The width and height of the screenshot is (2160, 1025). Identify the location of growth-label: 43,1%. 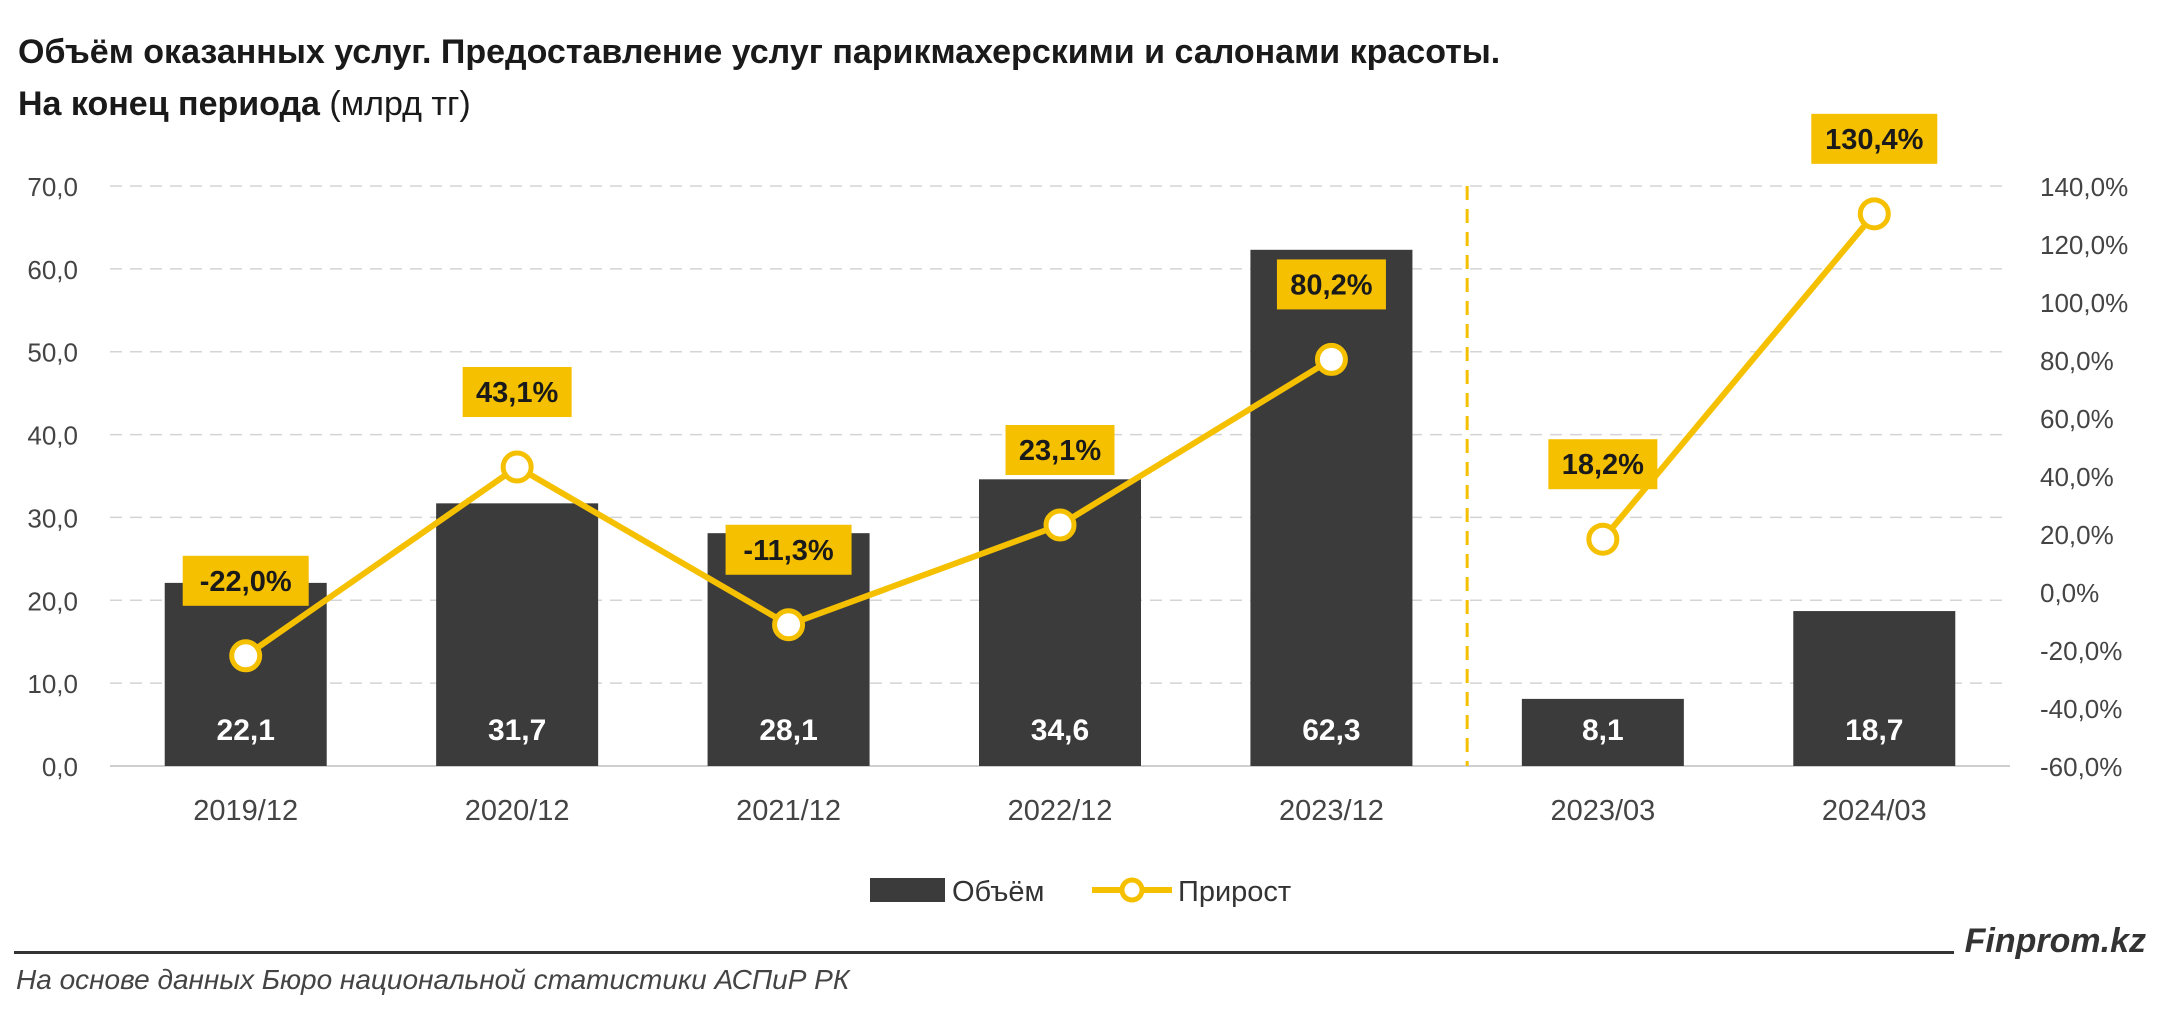
(517, 393).